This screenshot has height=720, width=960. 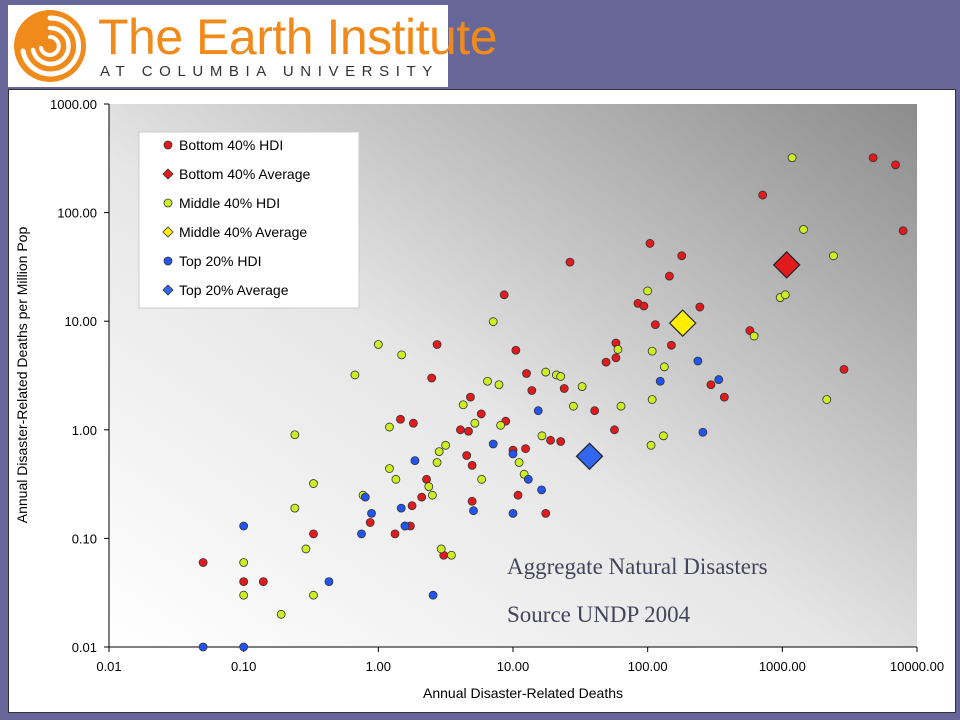 What do you see at coordinates (637, 566) in the screenshot?
I see `annotation-title: Aggregate Natural Disasters` at bounding box center [637, 566].